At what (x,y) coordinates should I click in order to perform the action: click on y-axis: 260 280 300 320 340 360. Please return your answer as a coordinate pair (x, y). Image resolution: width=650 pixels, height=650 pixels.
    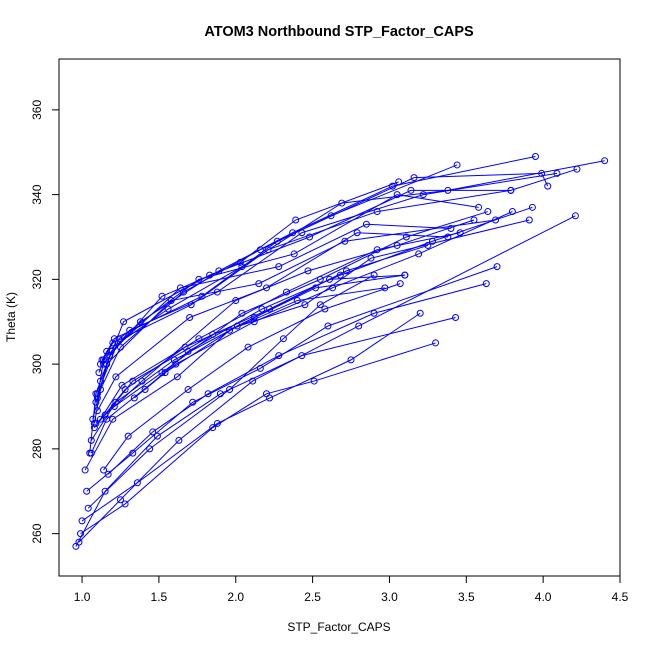
    Looking at the image, I should click on (45, 322).